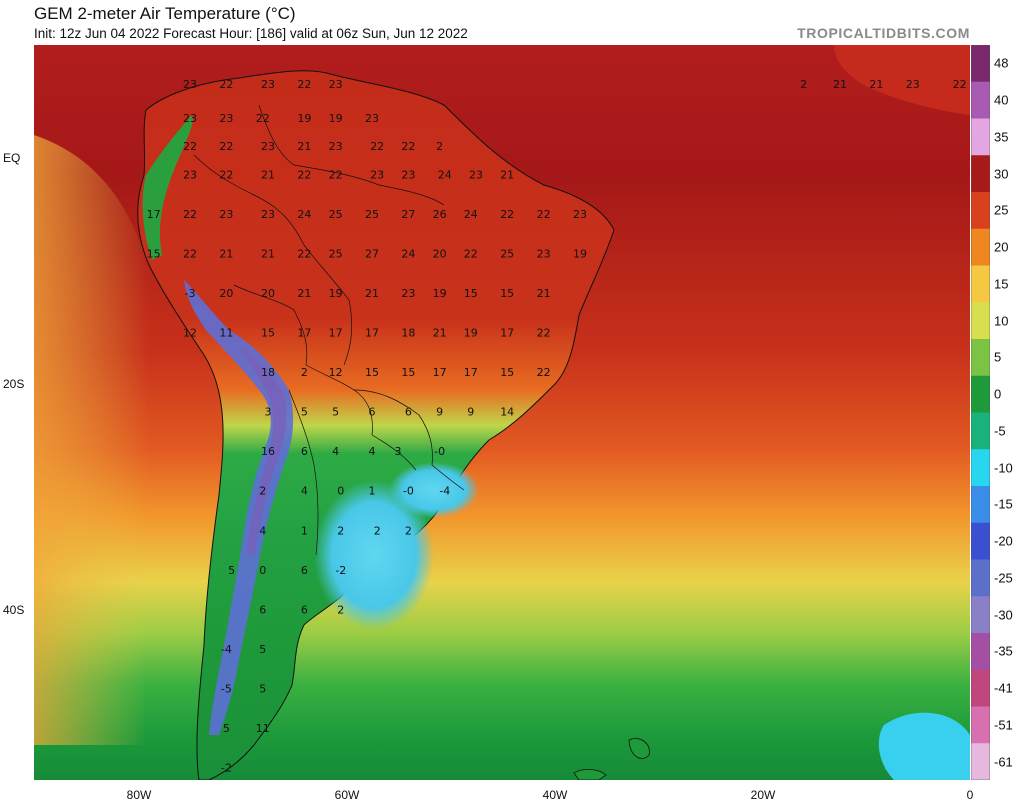 The width and height of the screenshot is (1024, 802). What do you see at coordinates (1001, 247) in the screenshot?
I see `colorbar-label: 20` at bounding box center [1001, 247].